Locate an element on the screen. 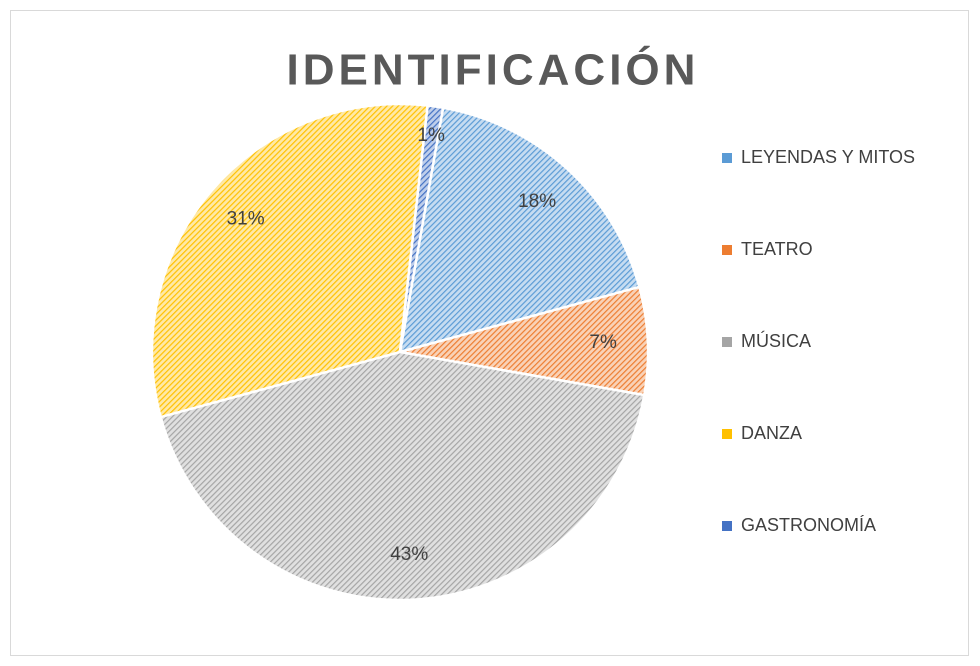 This screenshot has width=980, height=666. legend-label: TEATRO is located at coordinates (777, 249).